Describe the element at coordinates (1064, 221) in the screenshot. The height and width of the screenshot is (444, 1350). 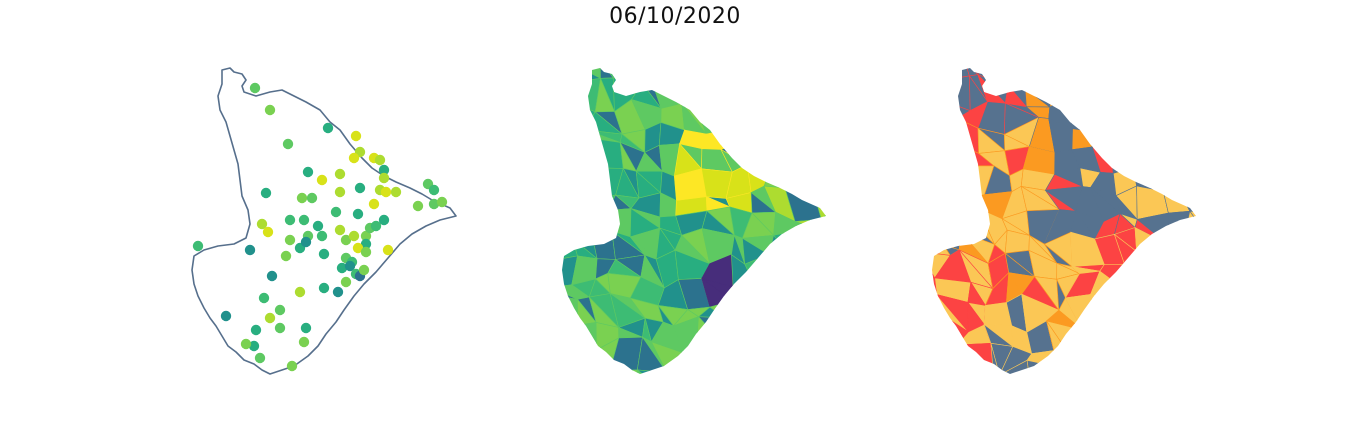
I see `category-map` at that location.